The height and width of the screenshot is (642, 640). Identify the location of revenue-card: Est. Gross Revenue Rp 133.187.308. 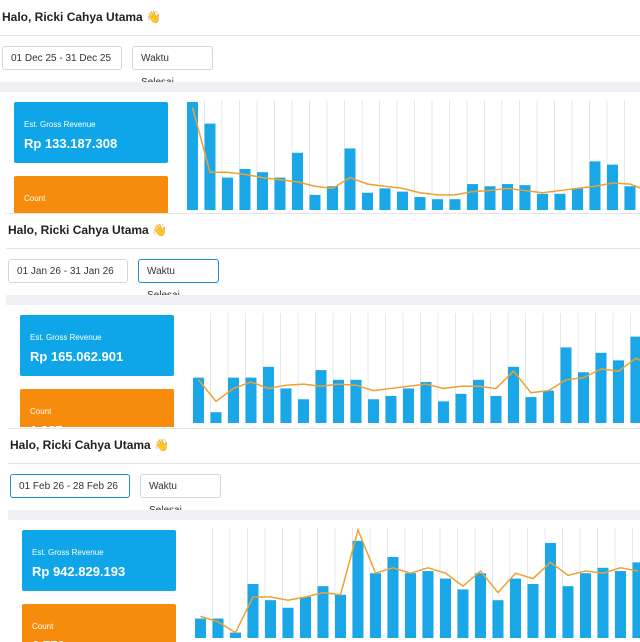
(91, 132).